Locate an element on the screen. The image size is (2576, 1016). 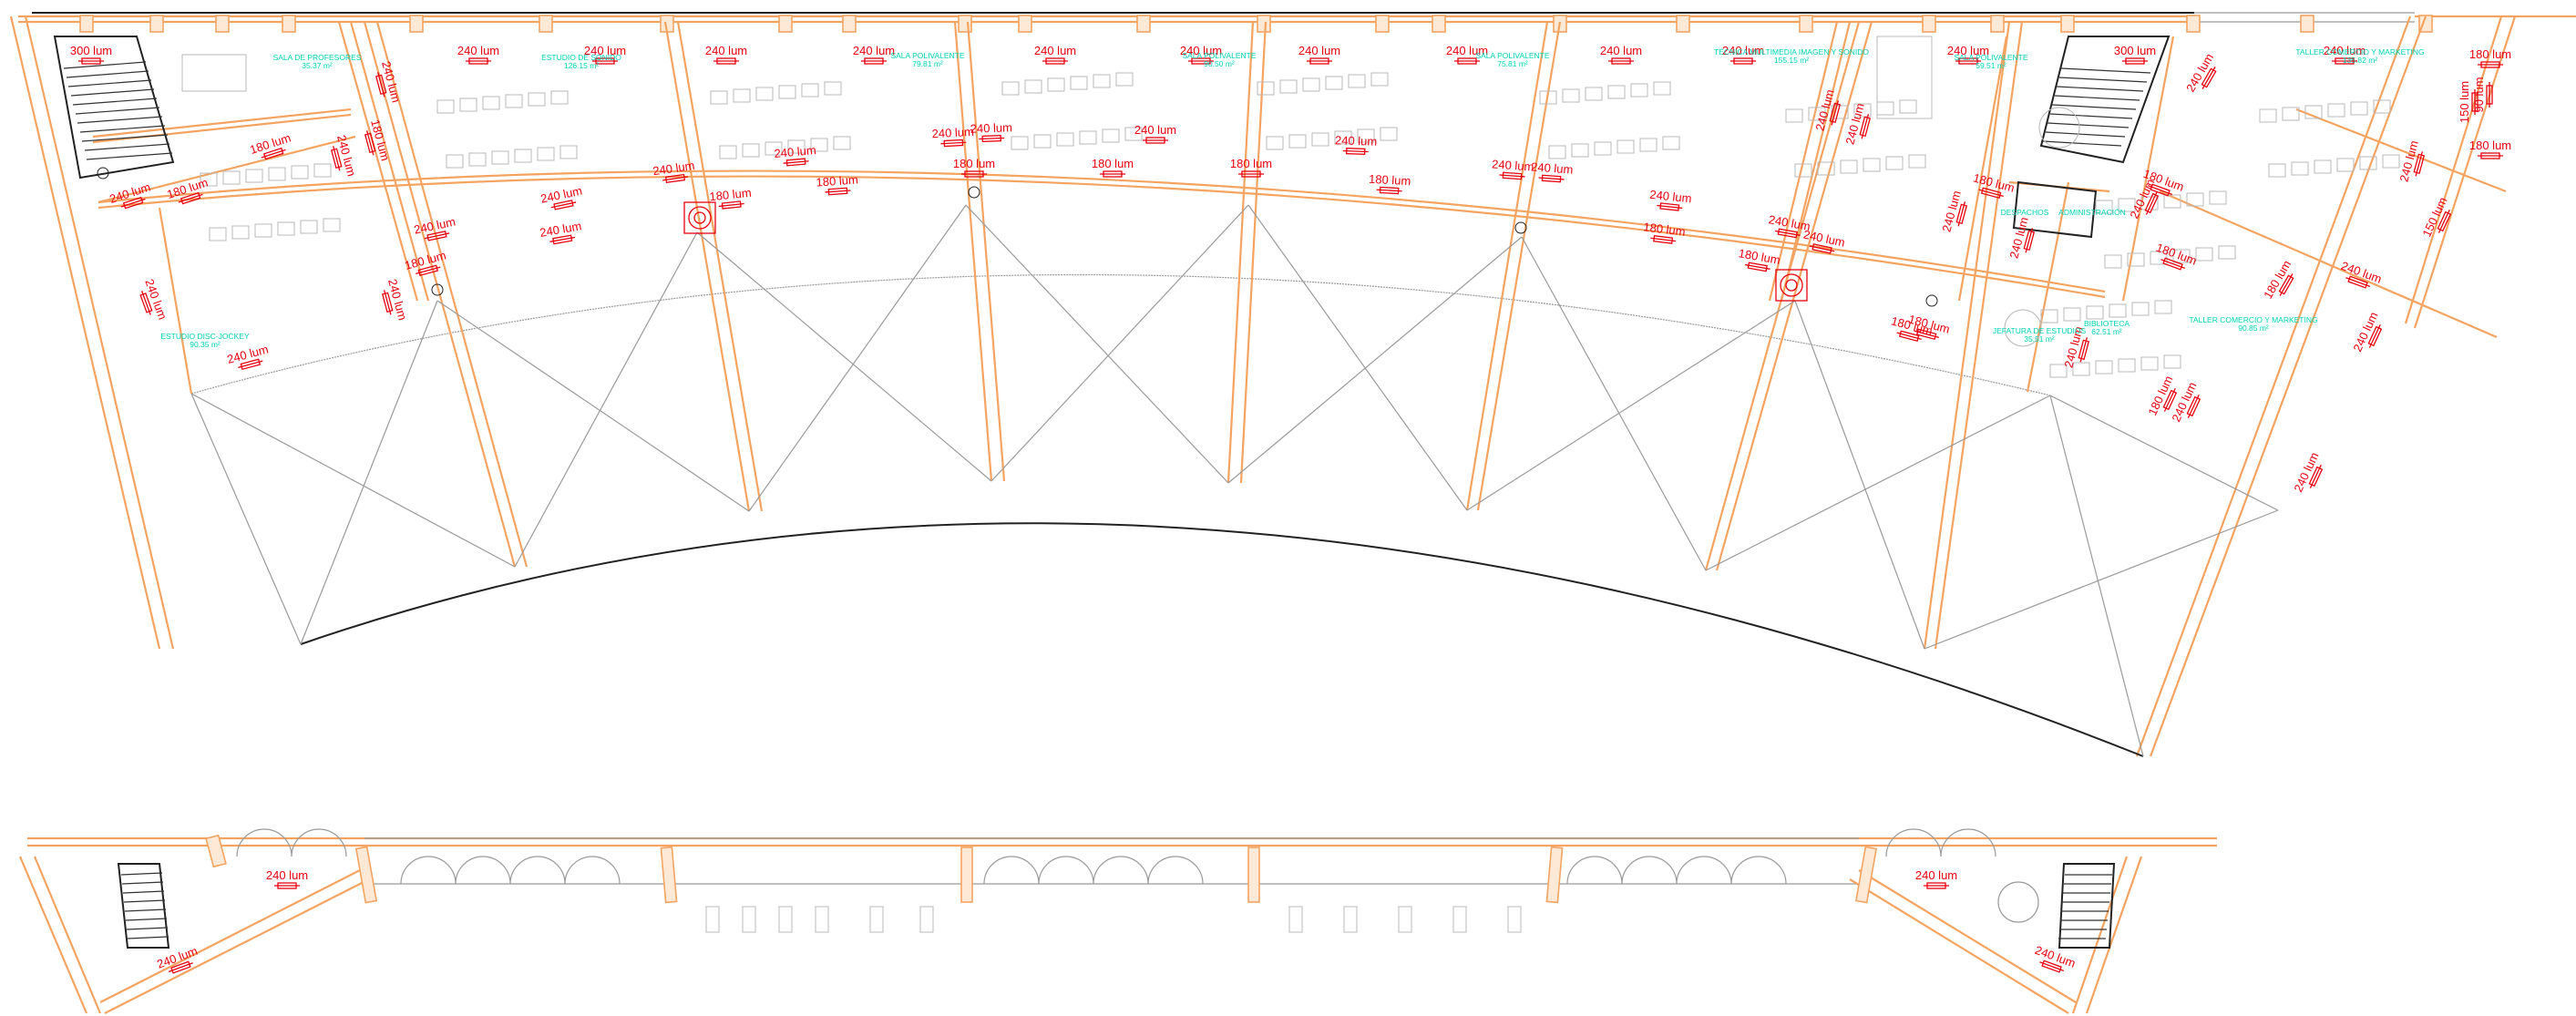
room-area: 35.51 m² is located at coordinates (2040, 339).